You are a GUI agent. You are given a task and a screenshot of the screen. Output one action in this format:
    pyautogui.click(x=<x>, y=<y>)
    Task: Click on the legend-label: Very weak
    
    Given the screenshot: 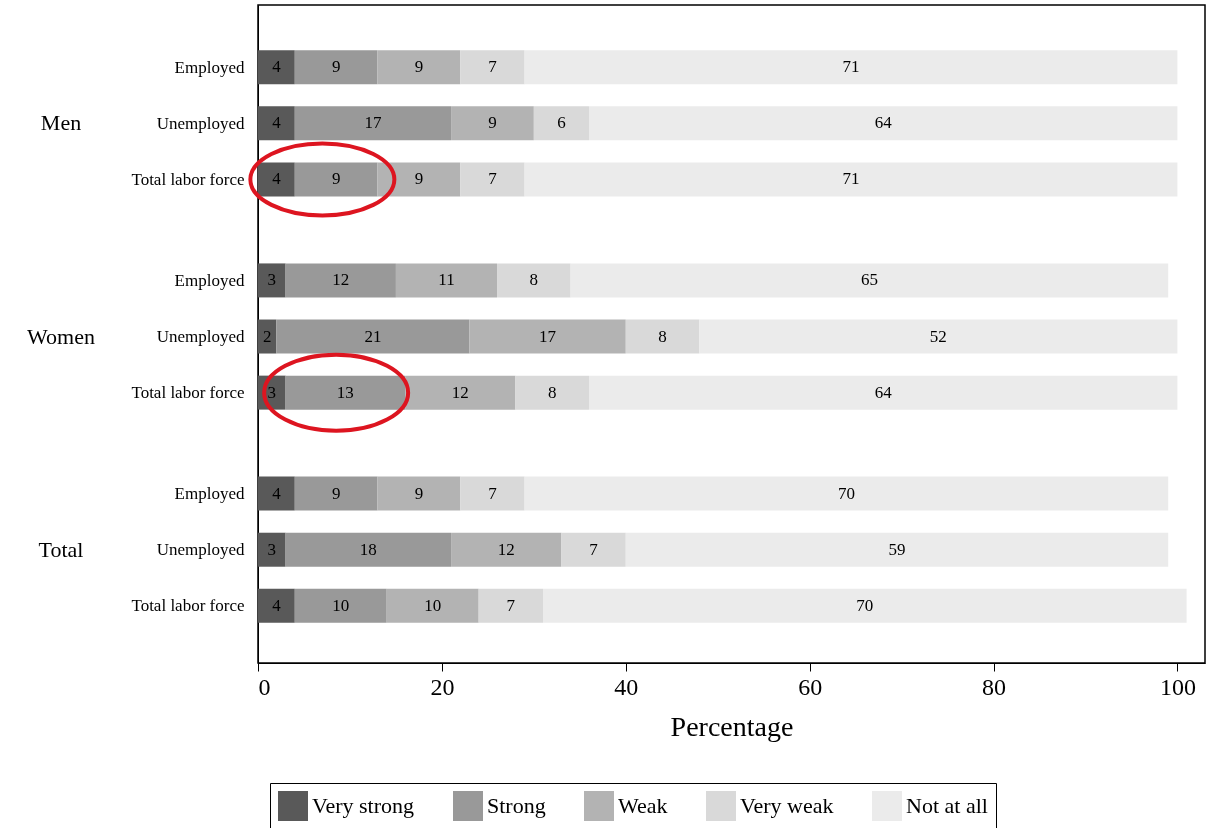 What is the action you would take?
    pyautogui.click(x=787, y=805)
    